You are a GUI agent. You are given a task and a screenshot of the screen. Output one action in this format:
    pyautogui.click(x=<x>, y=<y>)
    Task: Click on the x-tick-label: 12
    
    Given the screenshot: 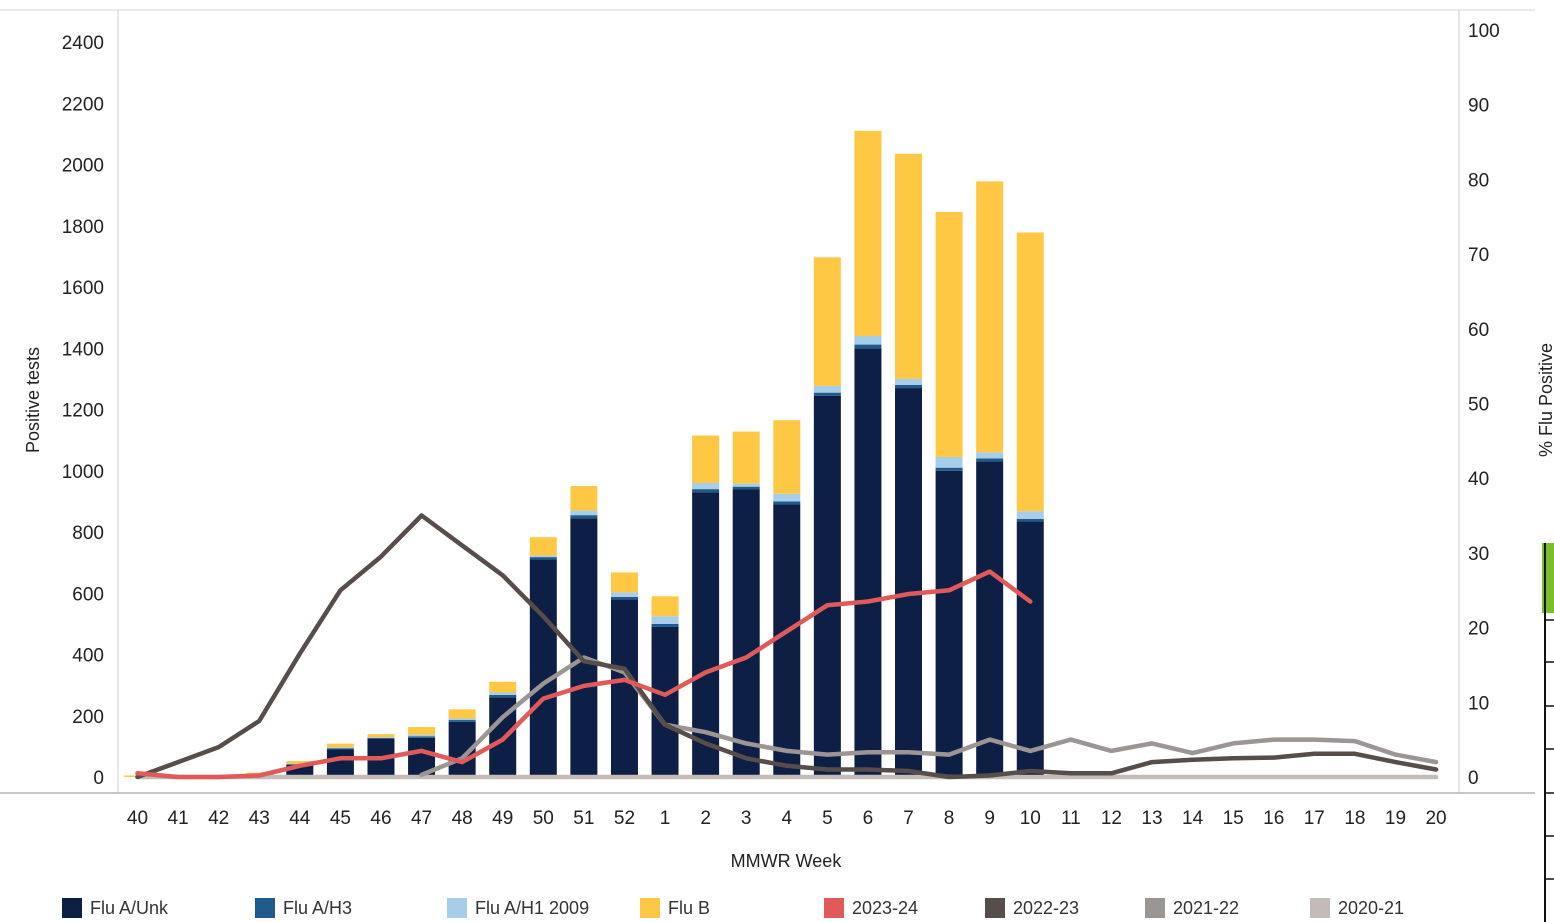 What is the action you would take?
    pyautogui.click(x=1111, y=818)
    